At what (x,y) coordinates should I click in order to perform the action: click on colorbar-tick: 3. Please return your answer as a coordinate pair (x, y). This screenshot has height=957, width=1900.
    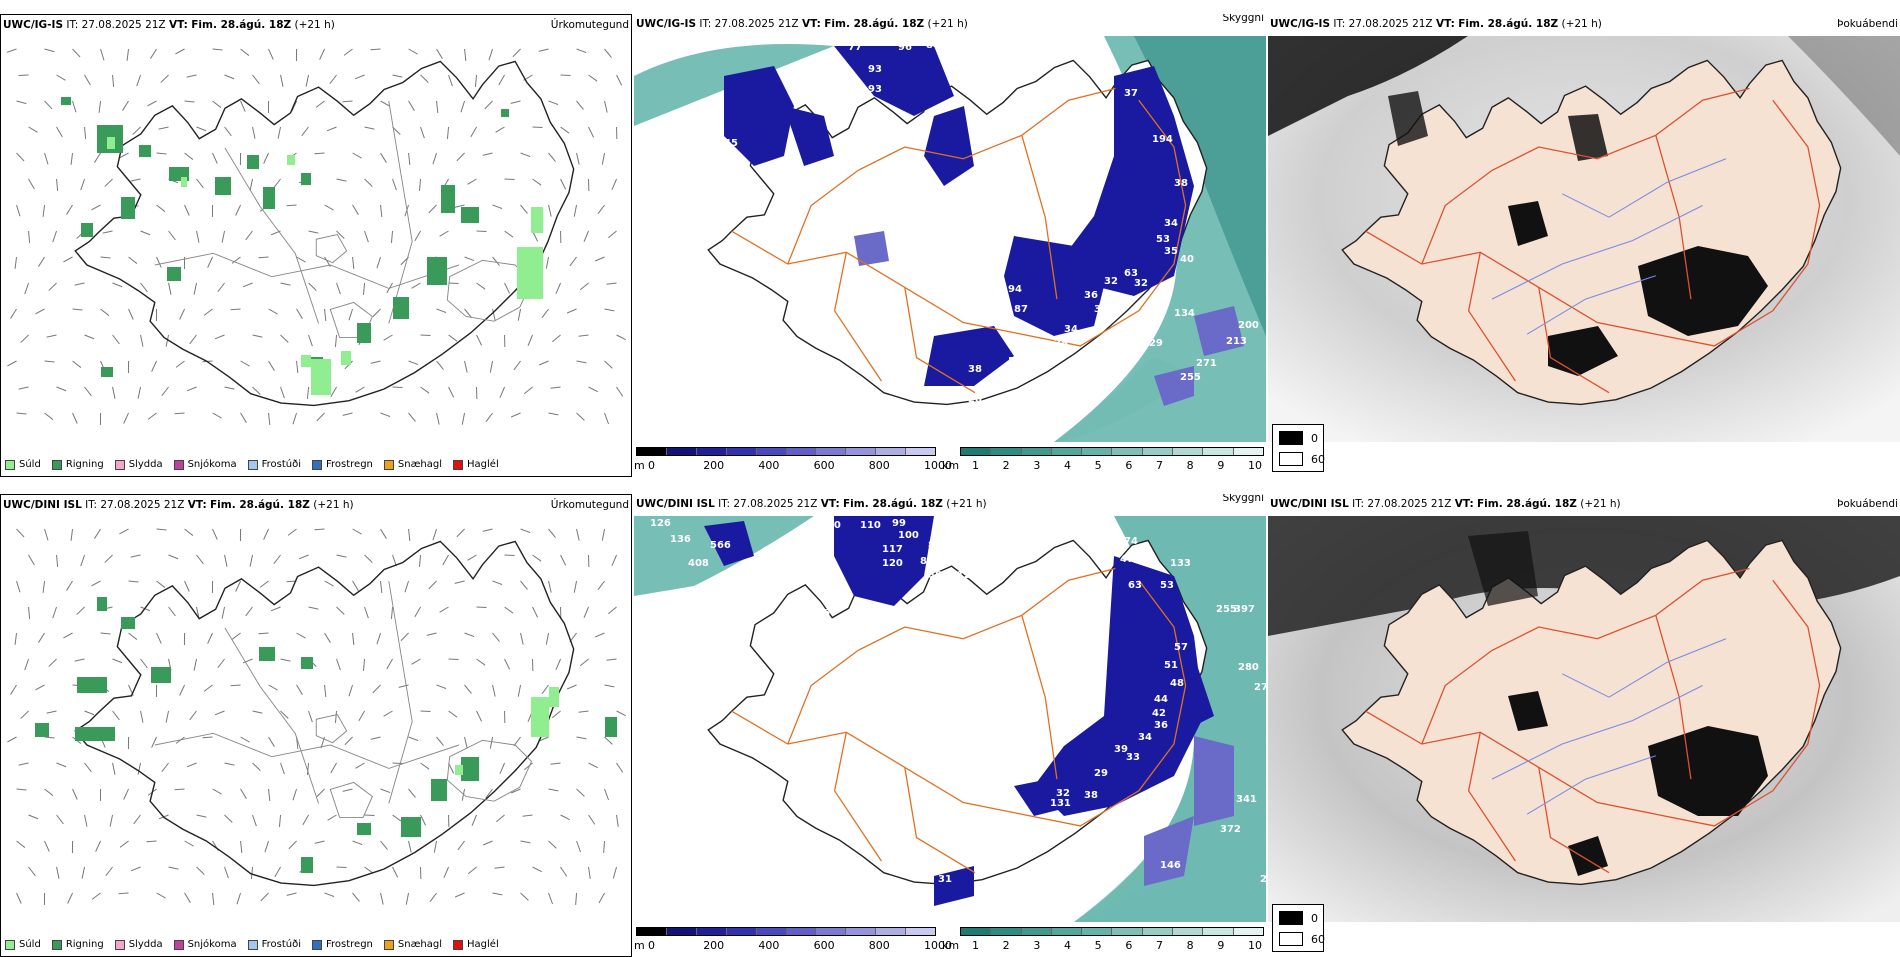
    Looking at the image, I should click on (1036, 465).